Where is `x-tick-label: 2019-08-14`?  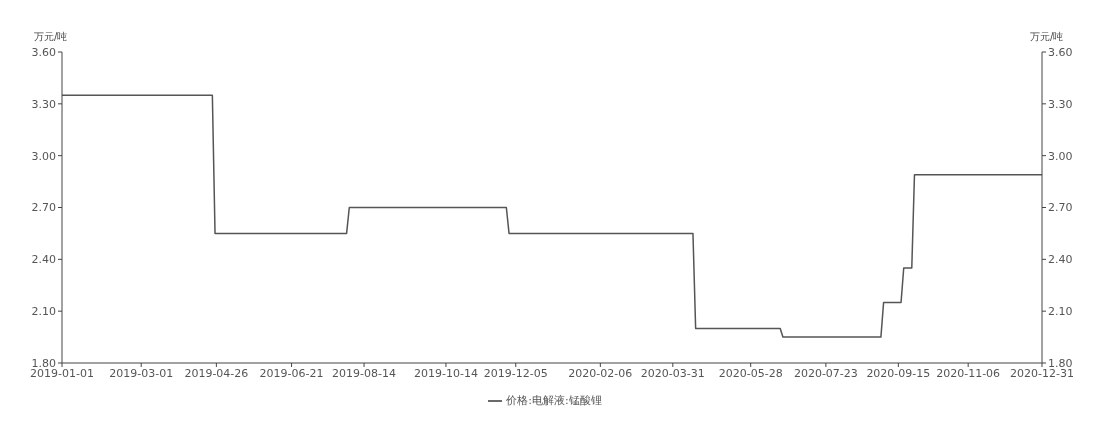
x-tick-label: 2019-08-14 is located at coordinates (364, 373).